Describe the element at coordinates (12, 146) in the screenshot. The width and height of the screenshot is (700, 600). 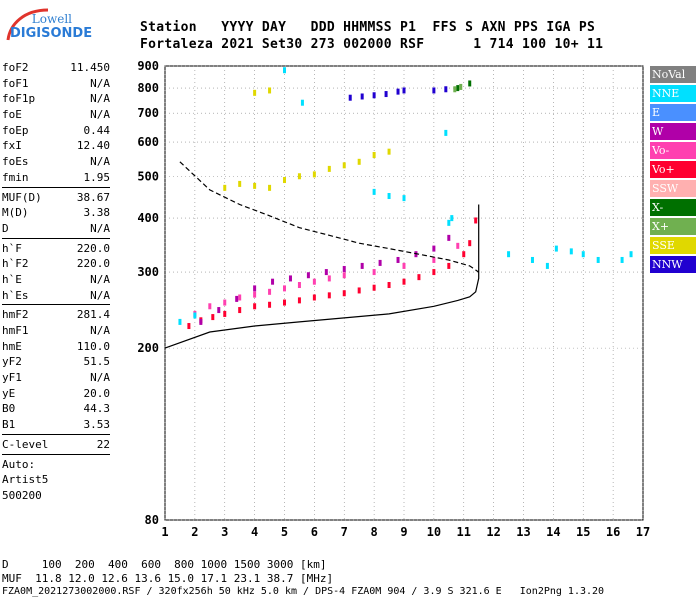
I see `param-name: fxI` at that location.